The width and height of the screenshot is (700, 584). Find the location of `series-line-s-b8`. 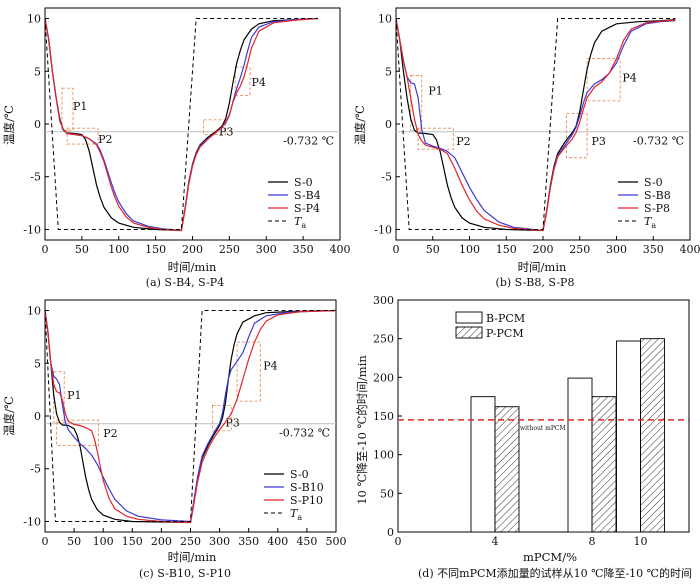

series-line-s-b8 is located at coordinates (535, 125).